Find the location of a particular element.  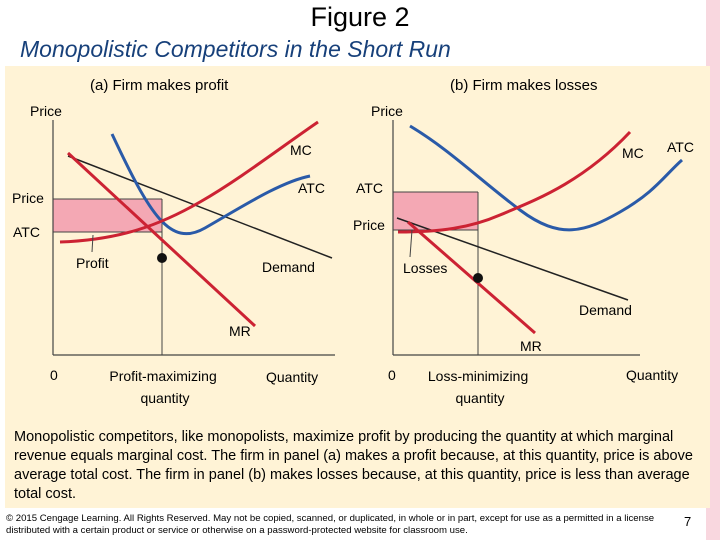

mc-curve-b is located at coordinates (514, 182).